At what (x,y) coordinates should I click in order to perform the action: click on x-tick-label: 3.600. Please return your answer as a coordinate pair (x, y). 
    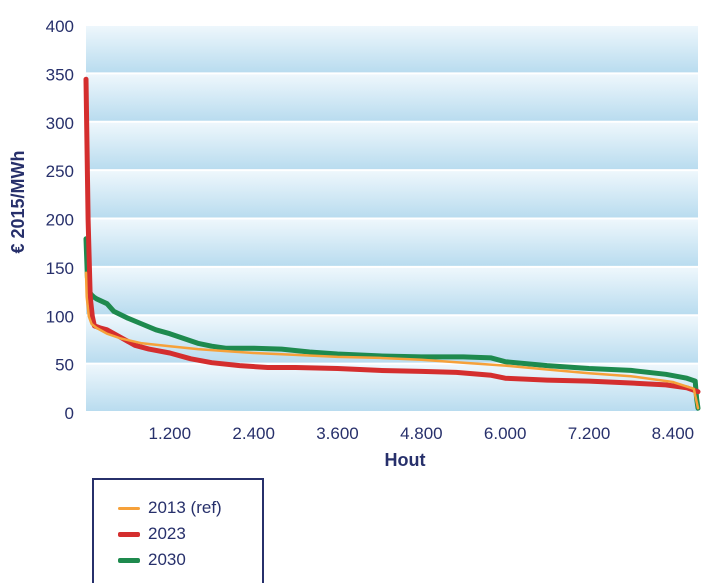
    Looking at the image, I should click on (337, 433).